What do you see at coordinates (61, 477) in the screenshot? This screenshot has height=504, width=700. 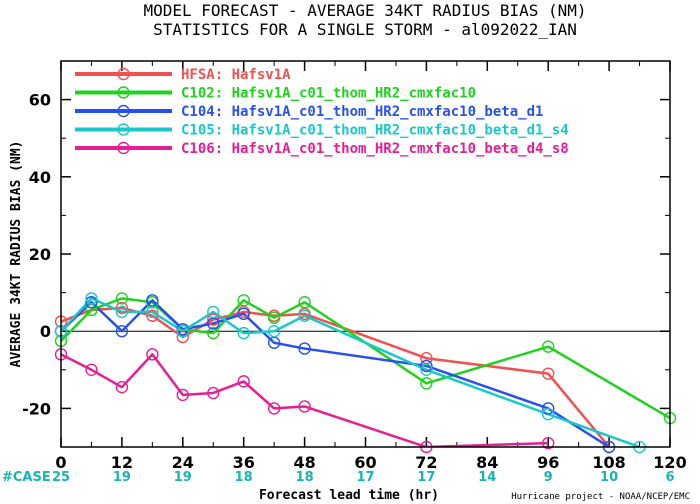 I see `case-count: 25` at bounding box center [61, 477].